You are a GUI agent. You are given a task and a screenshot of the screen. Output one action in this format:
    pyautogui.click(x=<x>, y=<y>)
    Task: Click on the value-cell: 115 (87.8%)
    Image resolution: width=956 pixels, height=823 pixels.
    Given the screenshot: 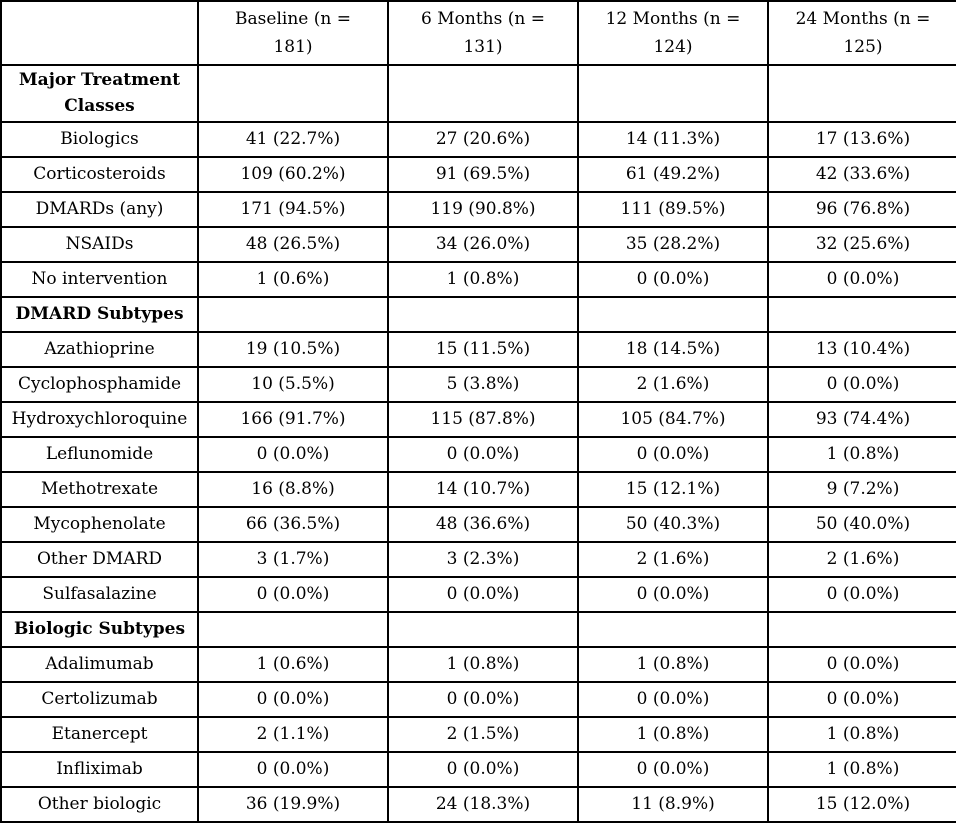 What is the action you would take?
    pyautogui.click(x=483, y=419)
    